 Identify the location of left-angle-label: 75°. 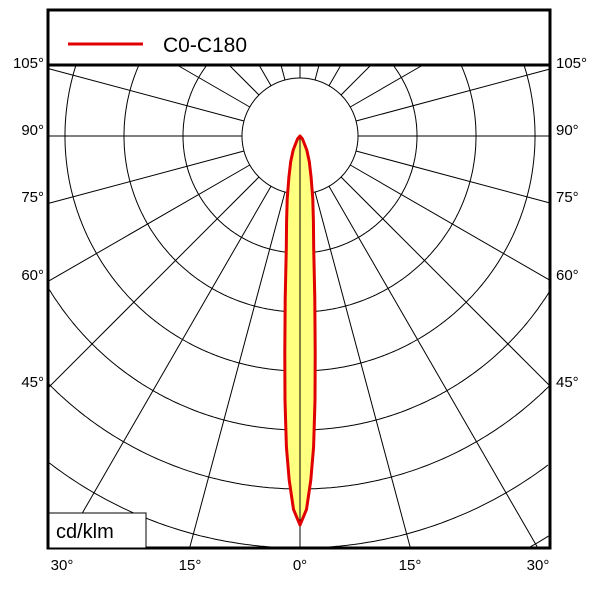
(32, 197).